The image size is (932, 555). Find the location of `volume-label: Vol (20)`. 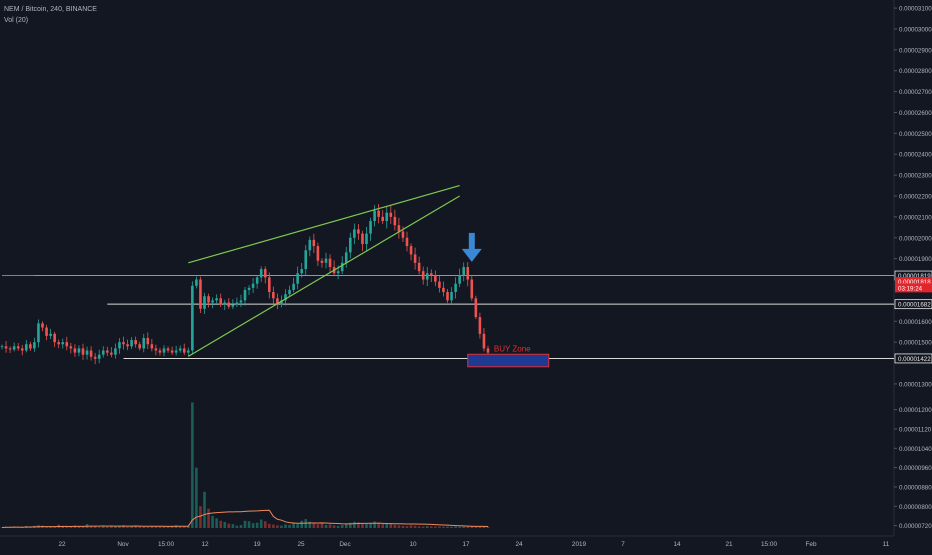

volume-label: Vol (20) is located at coordinates (16, 20).